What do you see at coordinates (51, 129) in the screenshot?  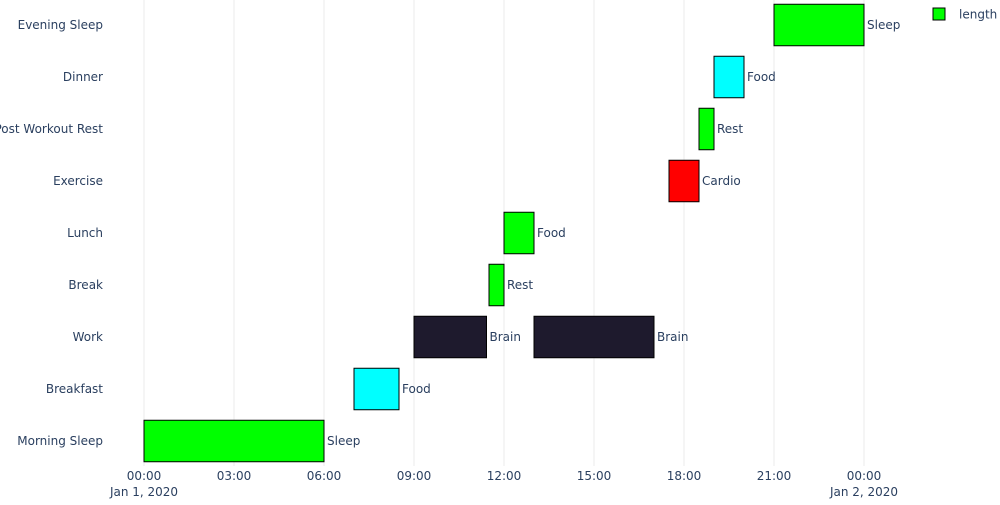 I see `y-tick-label: Post Workout Rest` at bounding box center [51, 129].